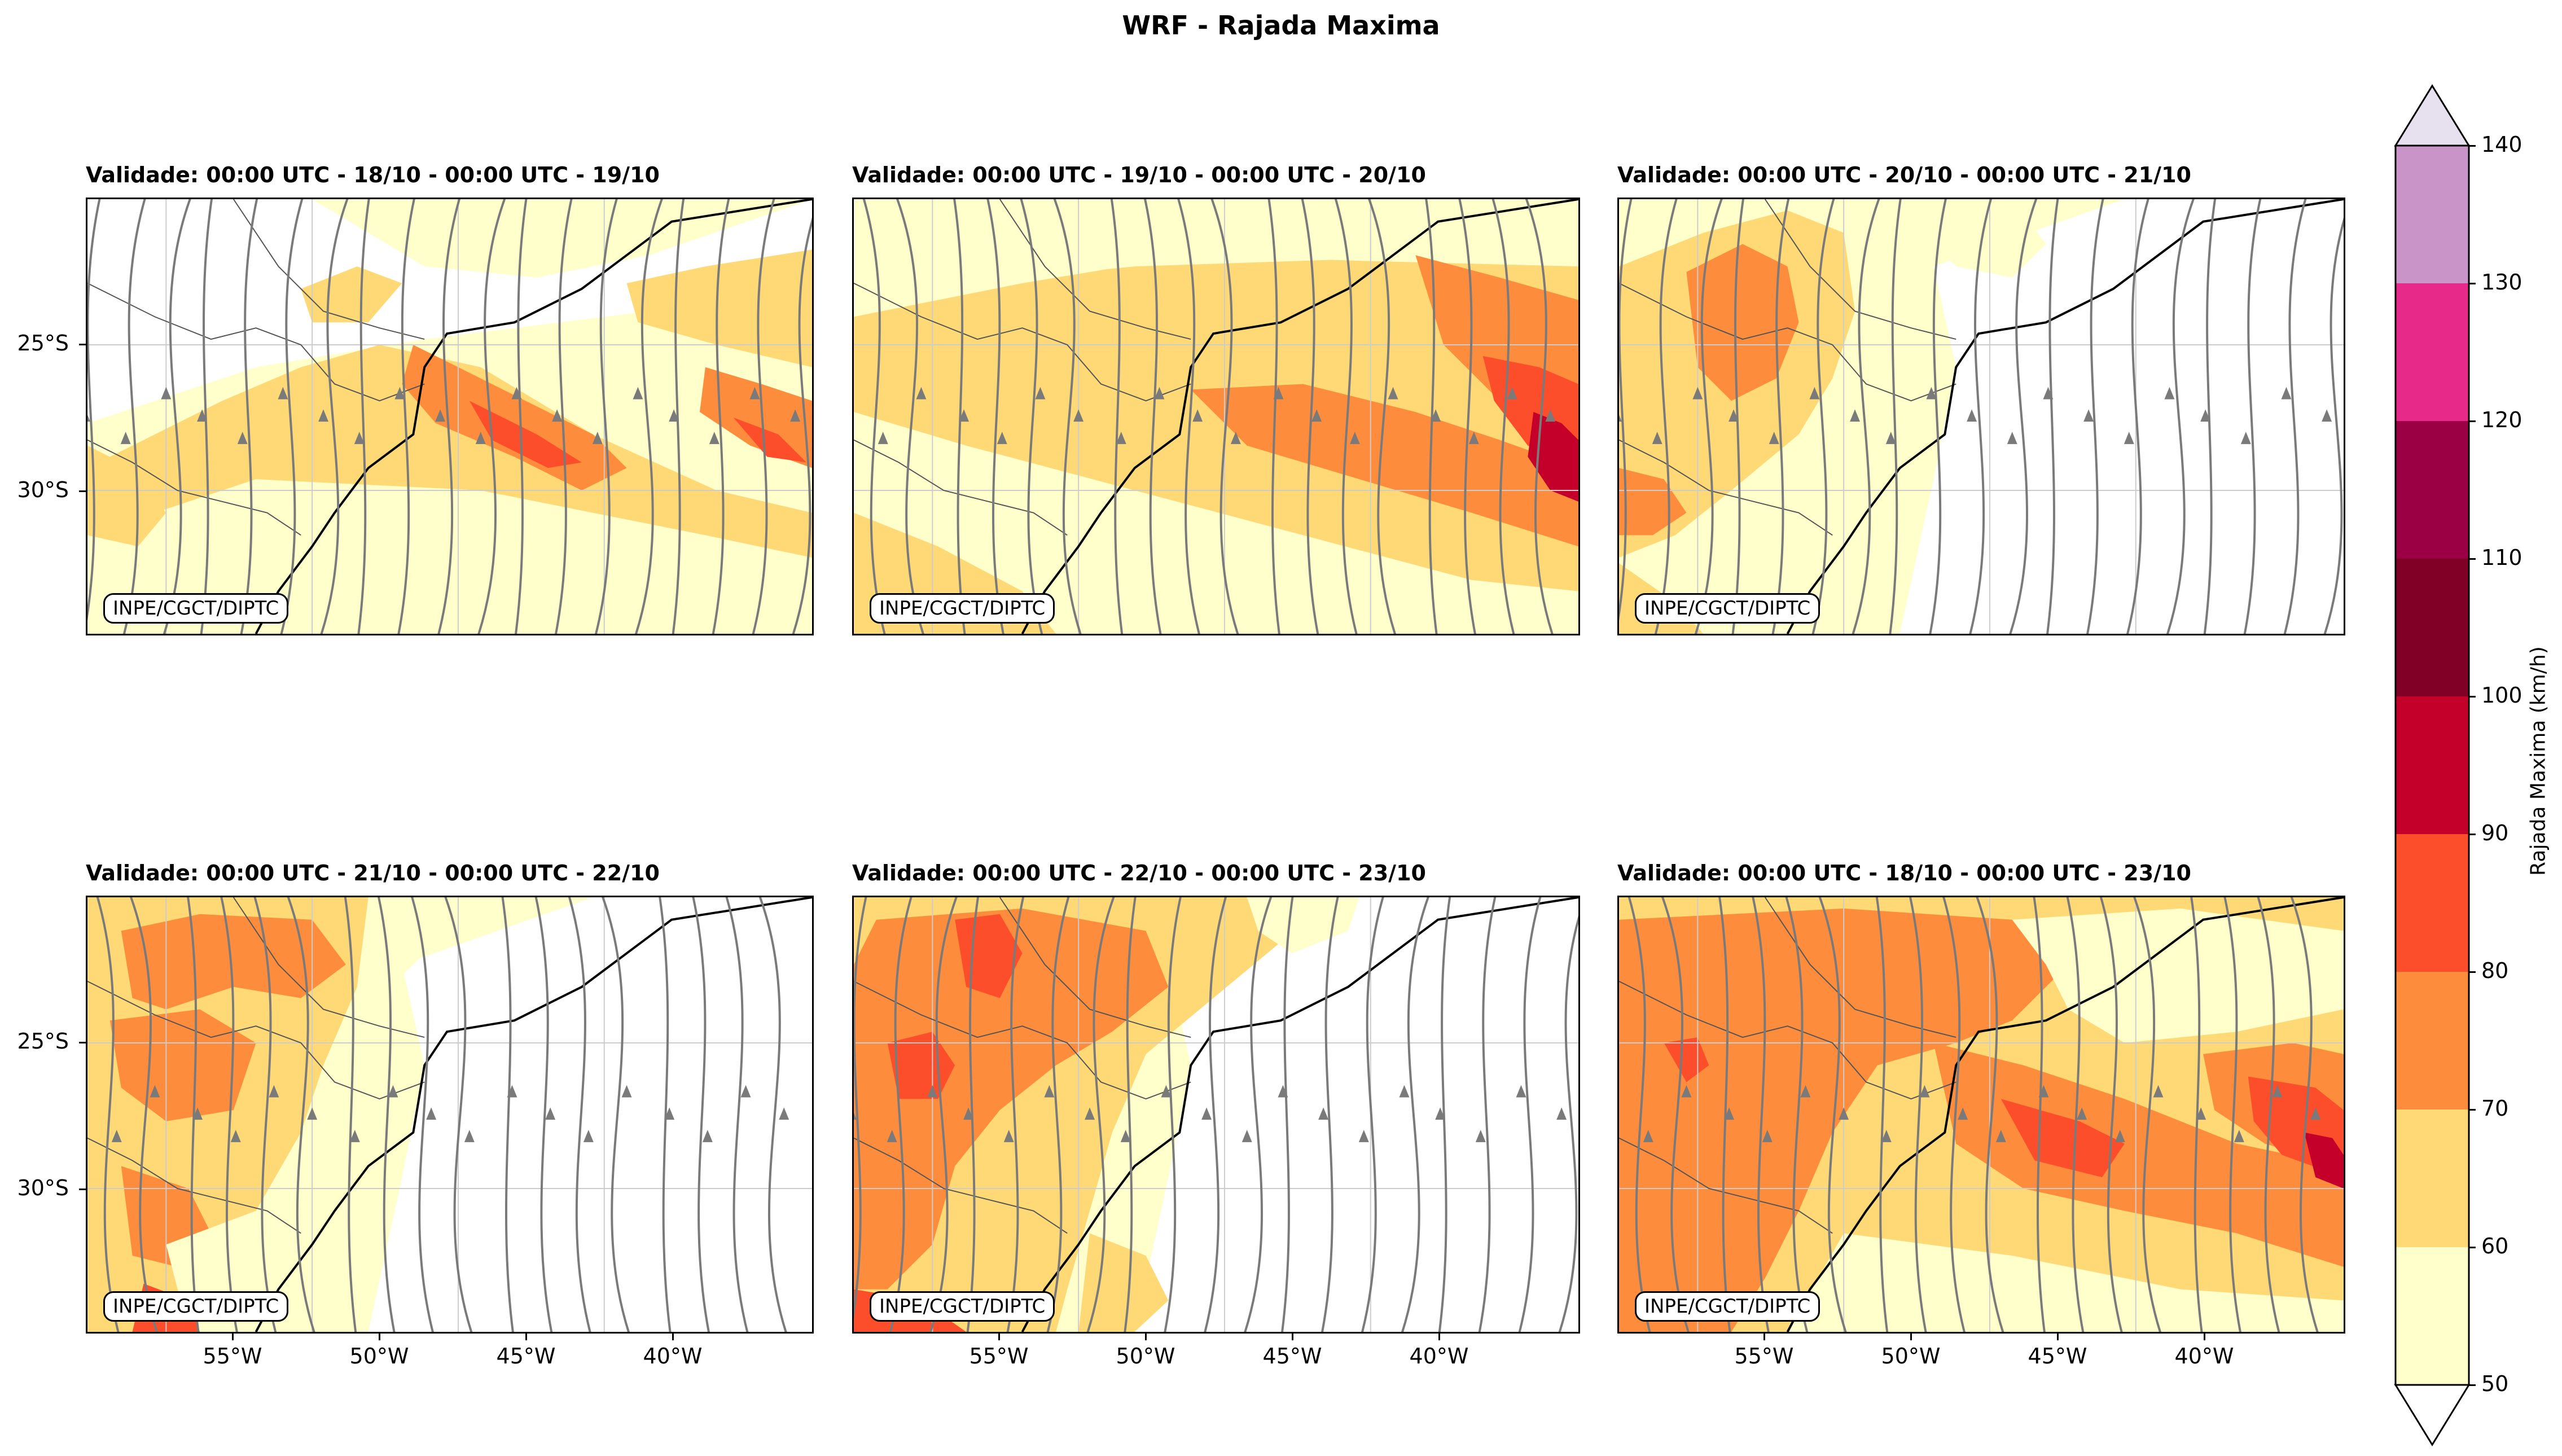 Image resolution: width=2562 pixels, height=1456 pixels. What do you see at coordinates (2432, 115) in the screenshot?
I see `colorbar-extend-max` at bounding box center [2432, 115].